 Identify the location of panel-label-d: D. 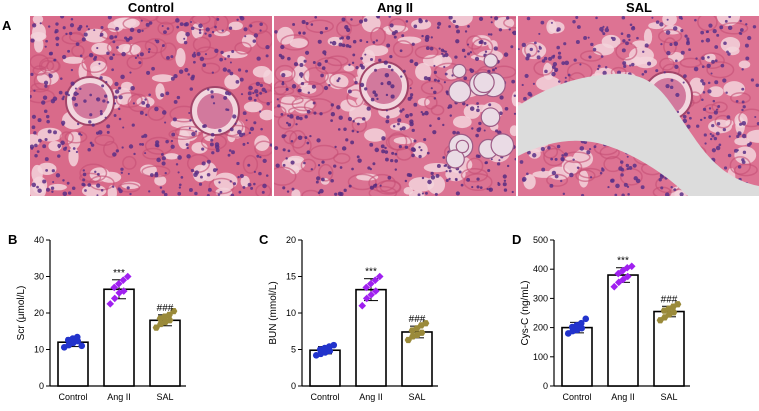
(517, 239).